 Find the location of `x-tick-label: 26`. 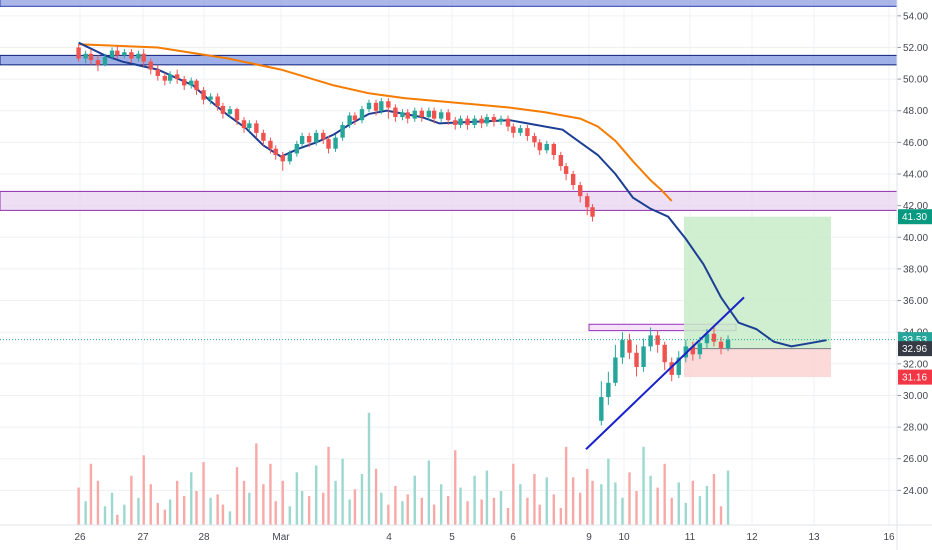

x-tick-label: 26 is located at coordinates (80, 537).